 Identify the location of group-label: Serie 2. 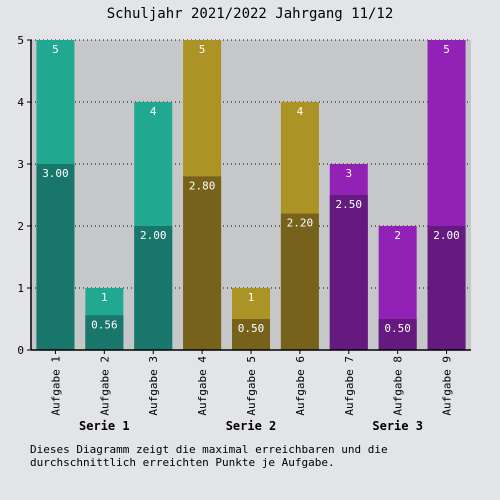
(251, 426).